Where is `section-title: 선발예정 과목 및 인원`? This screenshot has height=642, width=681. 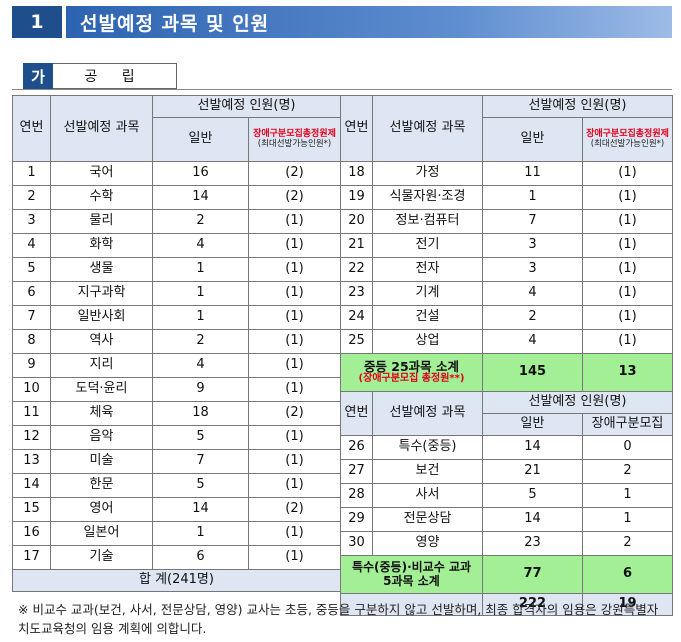 section-title: 선발예정 과목 및 인원 is located at coordinates (369, 22).